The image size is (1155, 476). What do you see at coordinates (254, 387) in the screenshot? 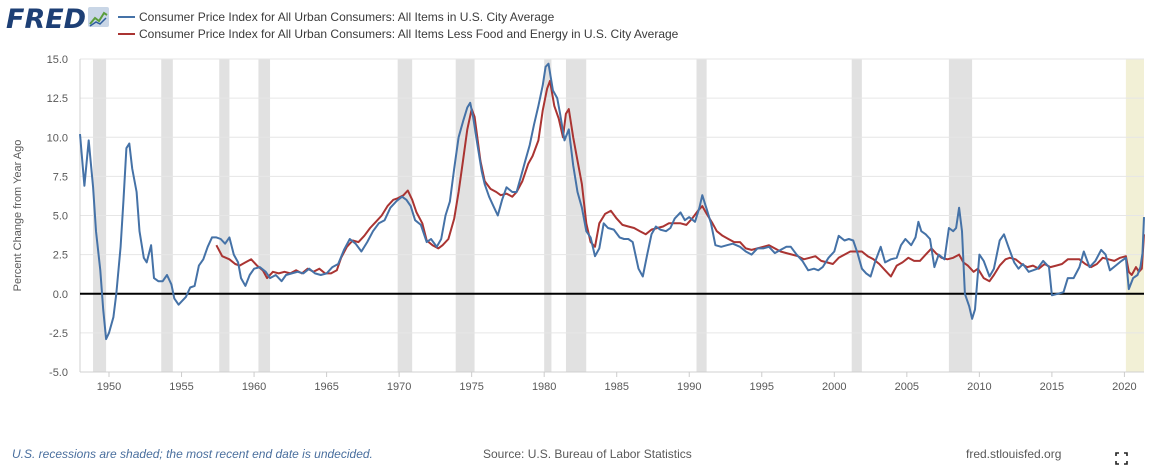
I see `x-tick-label: 1960` at bounding box center [254, 387].